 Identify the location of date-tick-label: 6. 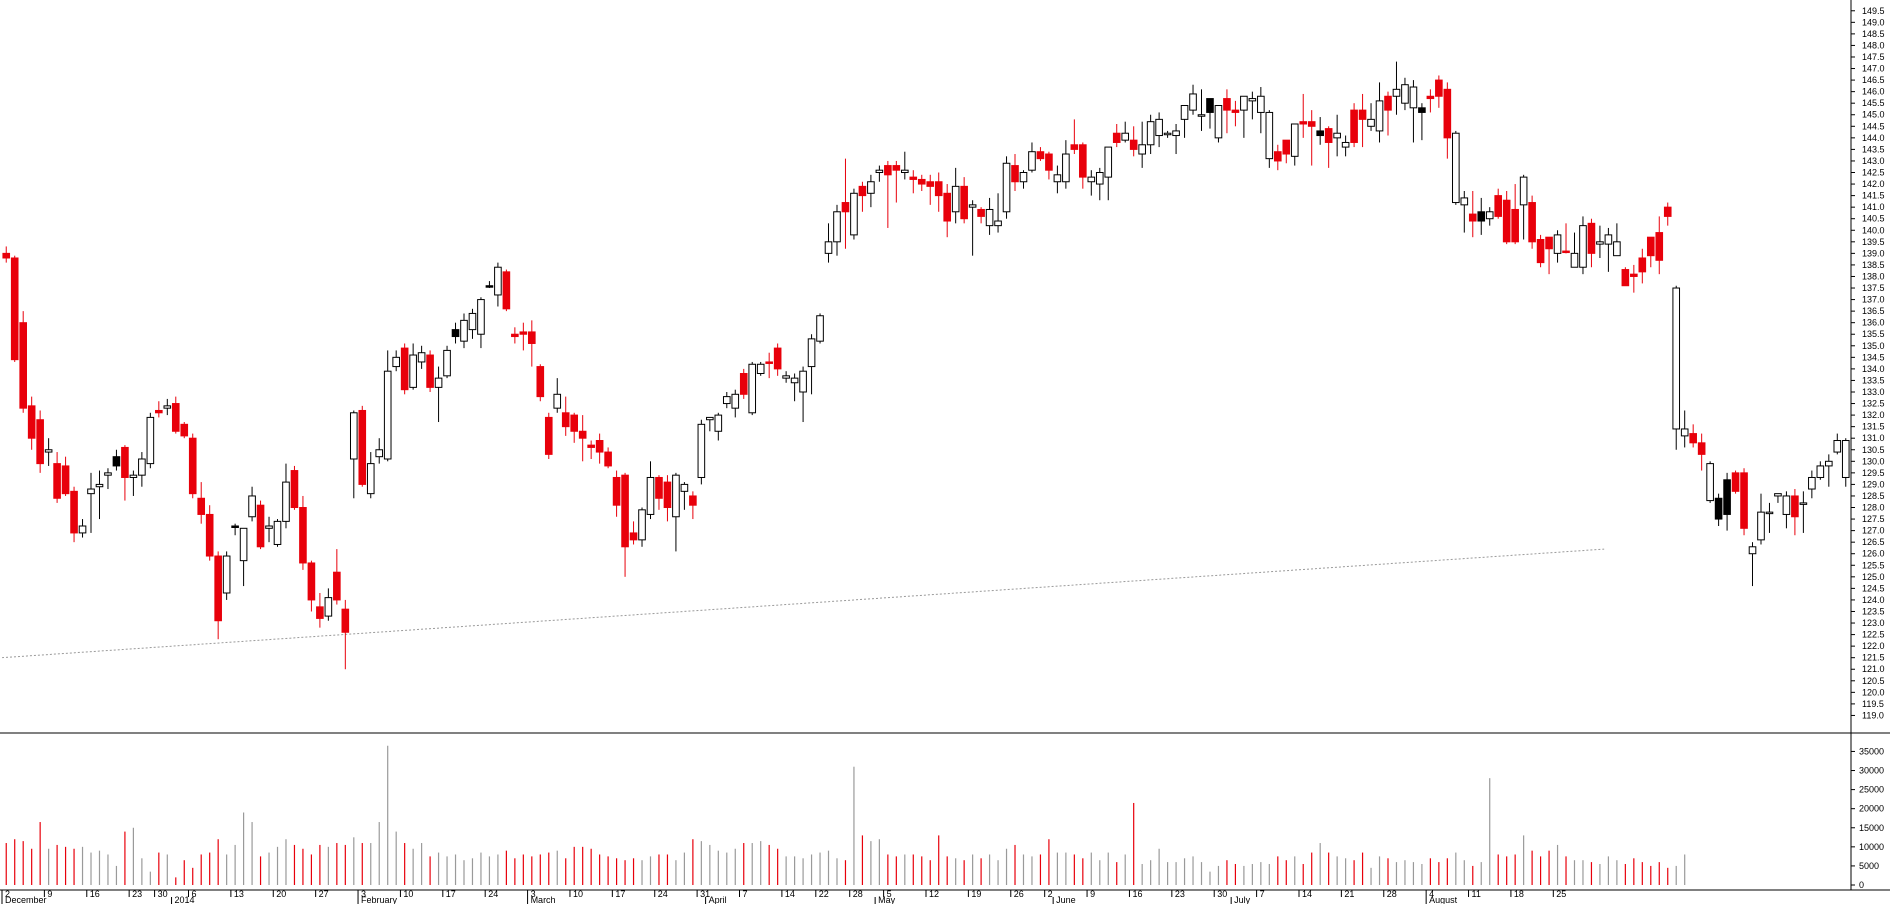
(193, 894).